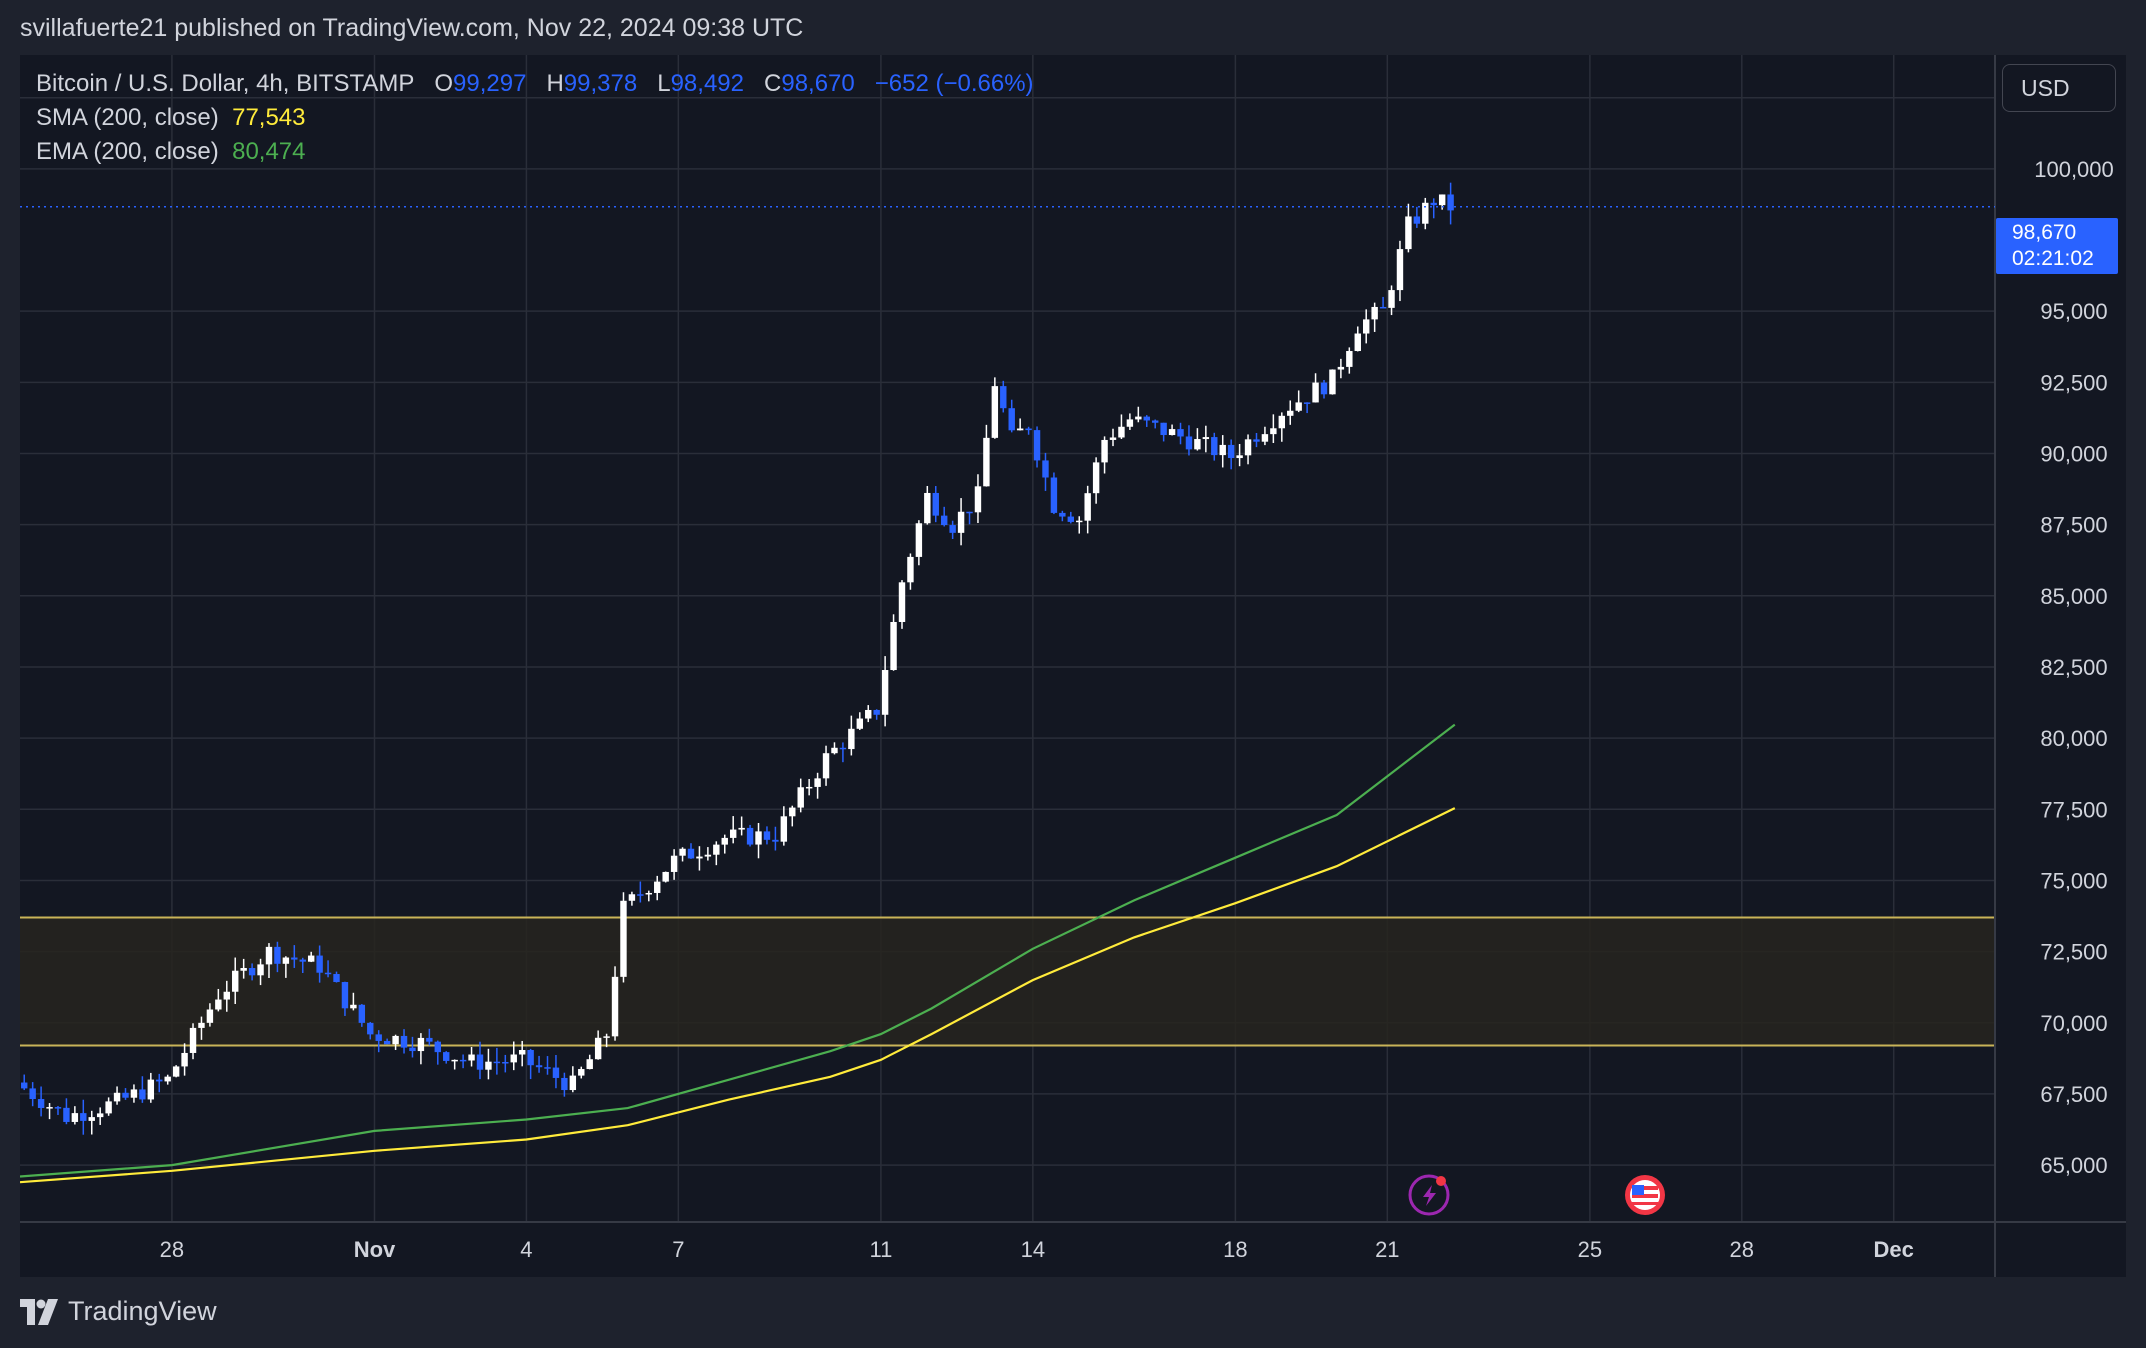  Describe the element at coordinates (172, 1249) in the screenshot. I see `x-tick-label: 28` at that location.